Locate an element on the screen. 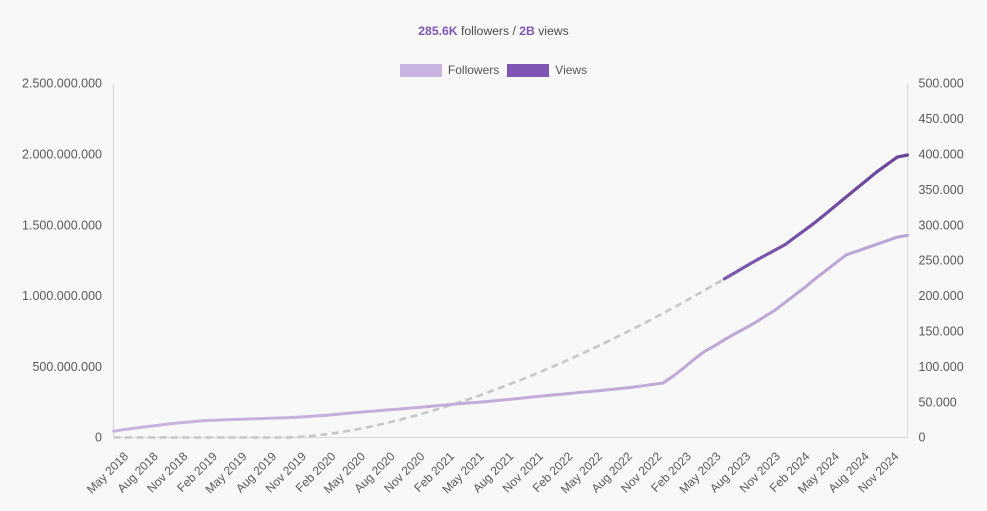 The height and width of the screenshot is (511, 987). svg-text: 200.000 is located at coordinates (941, 296).